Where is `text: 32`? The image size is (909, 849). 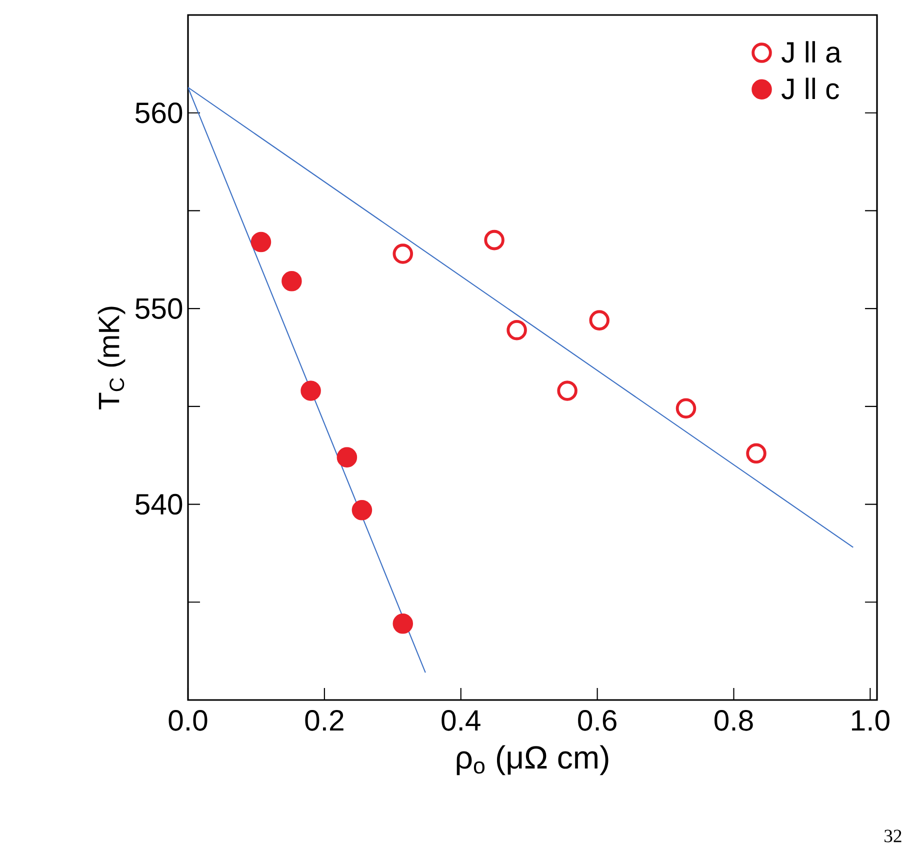 text: 32 is located at coordinates (893, 836).